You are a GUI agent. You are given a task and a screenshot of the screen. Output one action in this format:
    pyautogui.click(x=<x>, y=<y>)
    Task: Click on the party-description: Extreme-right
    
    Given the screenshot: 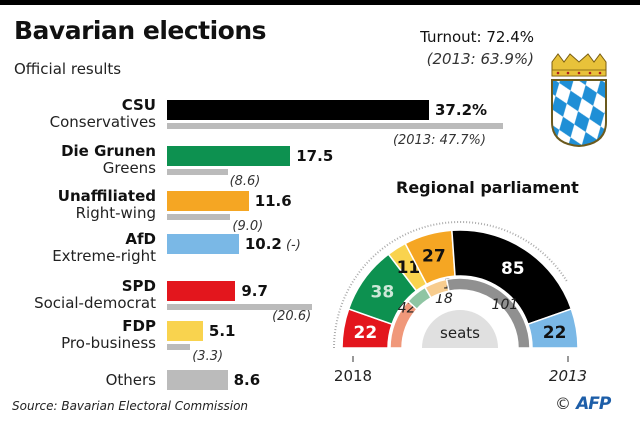 What is the action you would take?
    pyautogui.click(x=104, y=256)
    